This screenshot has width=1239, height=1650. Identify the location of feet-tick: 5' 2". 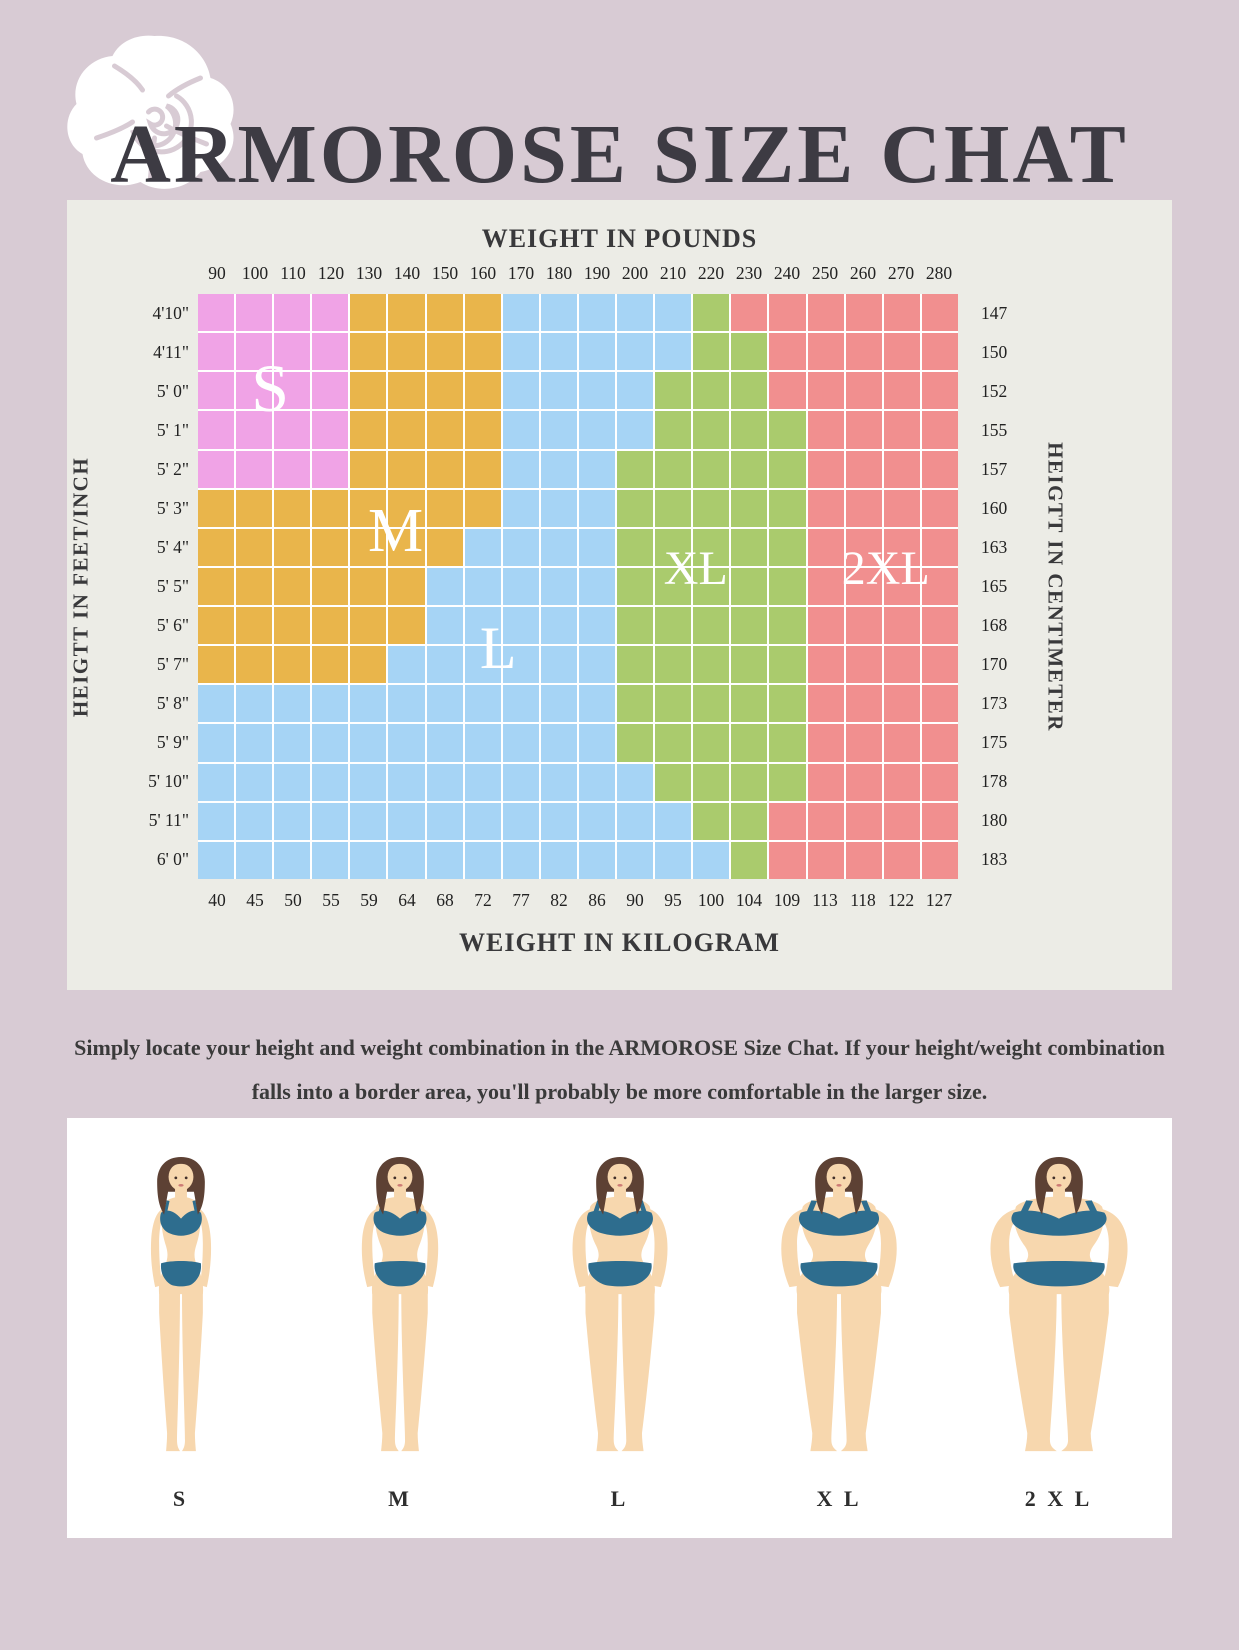
(172, 469).